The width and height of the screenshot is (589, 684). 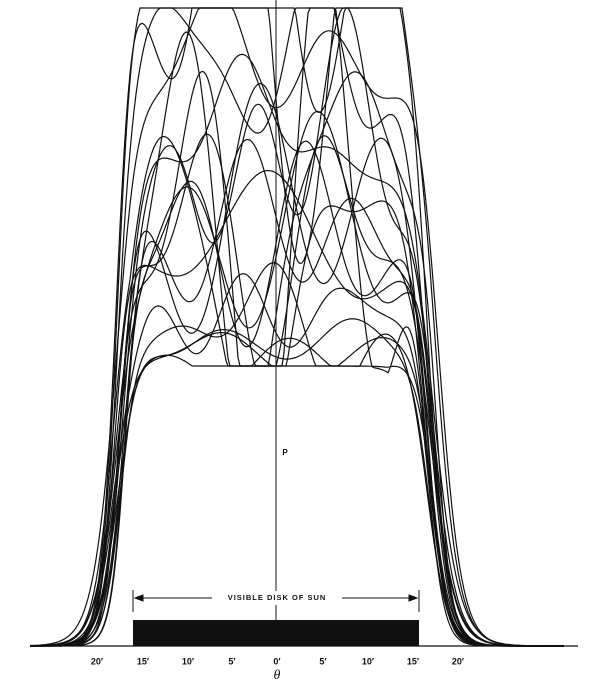 I want to click on x-tick-label: 0′, so click(x=276, y=661).